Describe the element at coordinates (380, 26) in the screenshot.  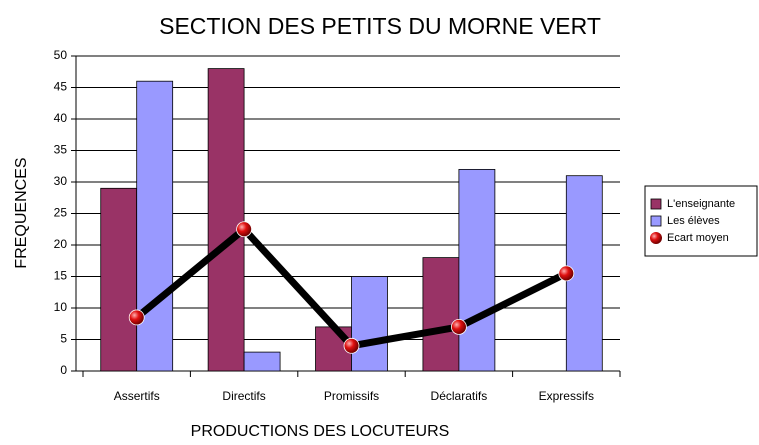
I see `chart-title: SECTION DES PETITS DU MORNE VERT` at that location.